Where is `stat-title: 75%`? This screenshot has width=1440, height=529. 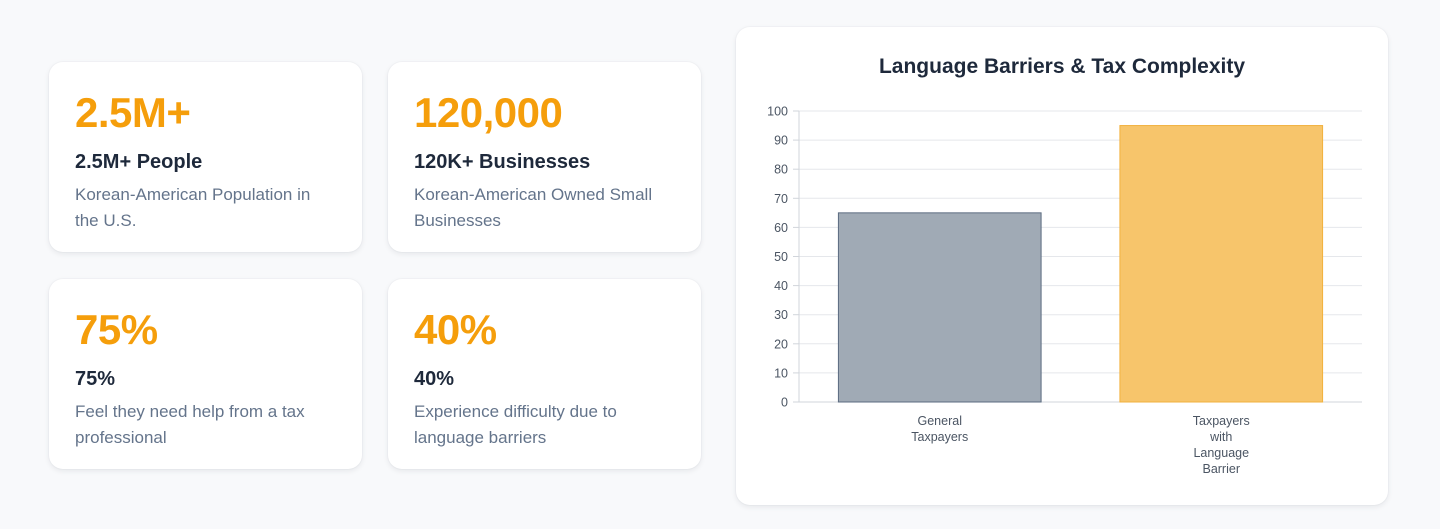
stat-title: 75% is located at coordinates (95, 379).